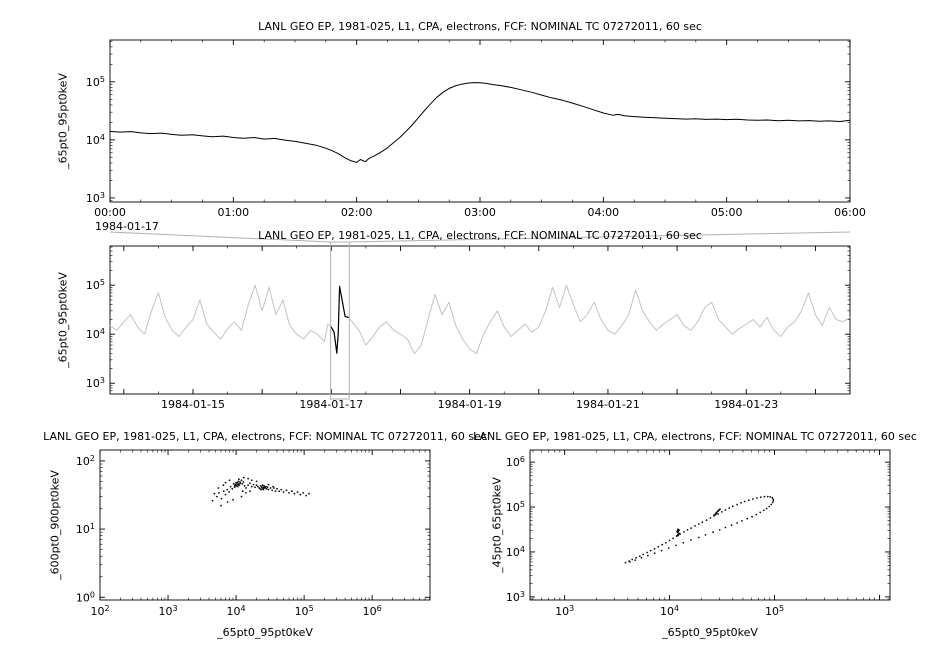 This screenshot has width=926, height=647. I want to click on svg-text: 101, so click(85, 529).